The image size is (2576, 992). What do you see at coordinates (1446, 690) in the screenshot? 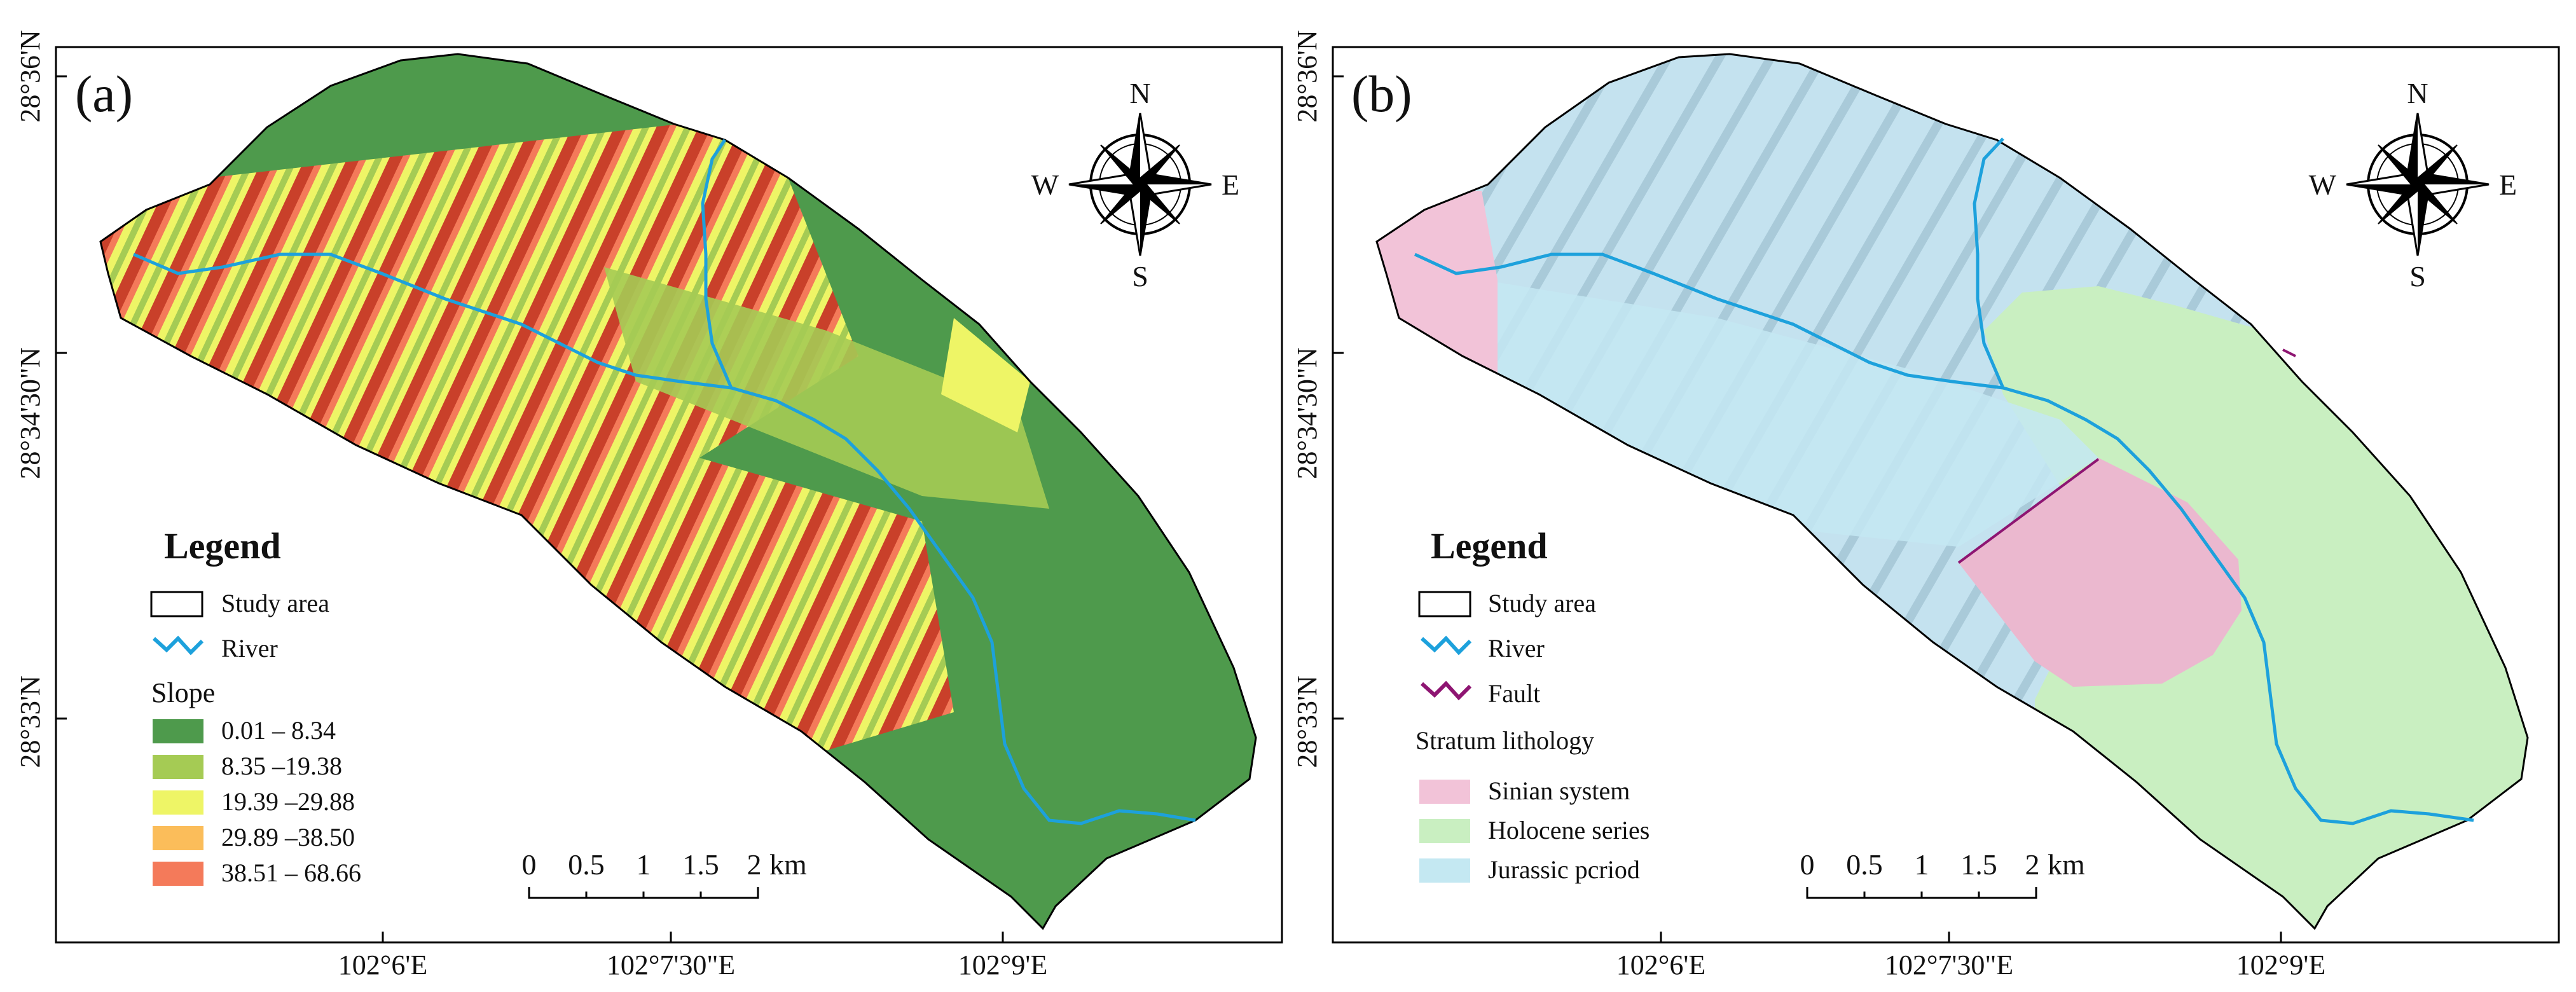
I see `legend-fault-swatch` at bounding box center [1446, 690].